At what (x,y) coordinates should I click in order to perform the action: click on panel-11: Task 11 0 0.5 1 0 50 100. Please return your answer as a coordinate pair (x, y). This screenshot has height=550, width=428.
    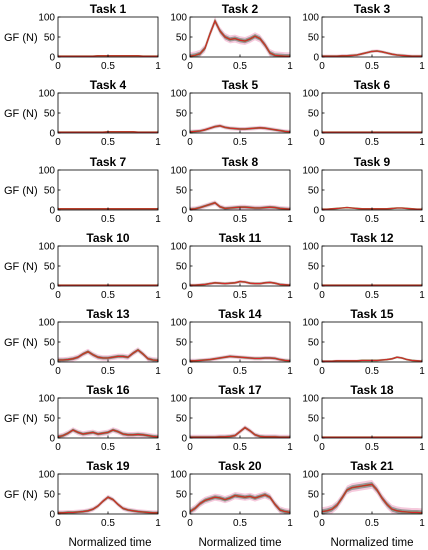
    Looking at the image, I should click on (231, 266).